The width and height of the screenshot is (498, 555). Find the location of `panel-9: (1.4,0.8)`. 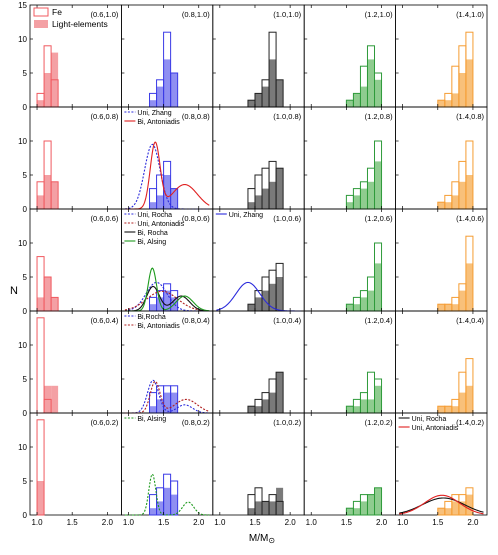

panel-9: (1.4,0.8) is located at coordinates (441, 158).